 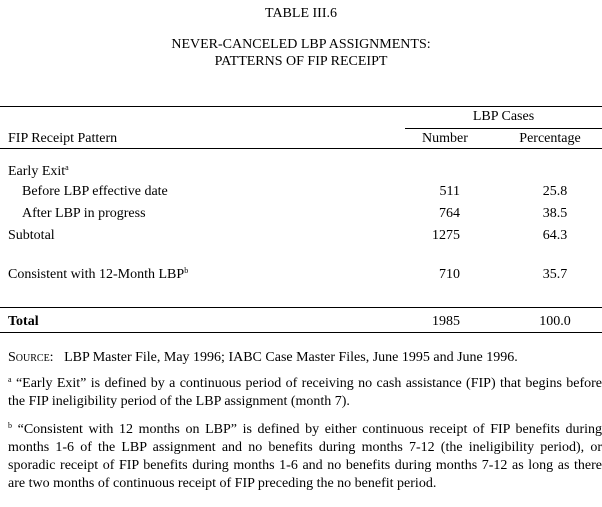 What do you see at coordinates (449, 213) in the screenshot?
I see `number-cell: 764` at bounding box center [449, 213].